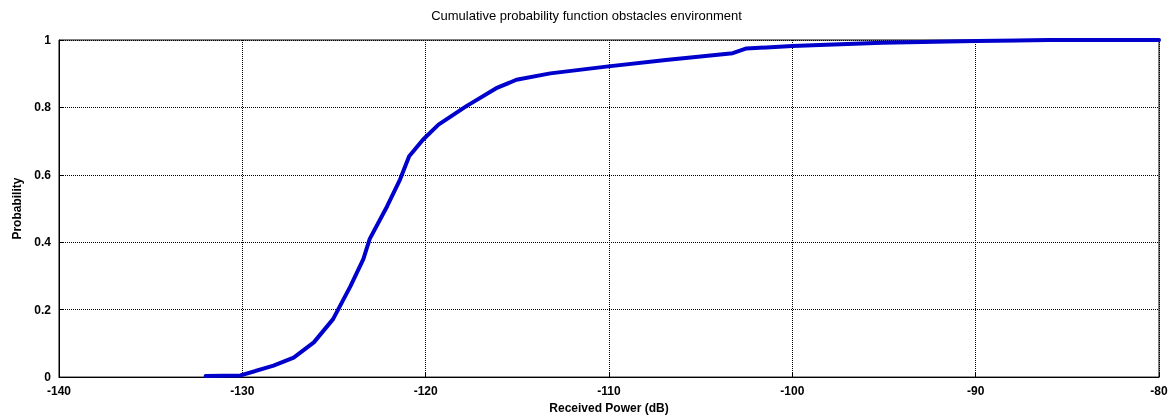  Describe the element at coordinates (17, 208) in the screenshot. I see `y-axis-title: Probability` at that location.